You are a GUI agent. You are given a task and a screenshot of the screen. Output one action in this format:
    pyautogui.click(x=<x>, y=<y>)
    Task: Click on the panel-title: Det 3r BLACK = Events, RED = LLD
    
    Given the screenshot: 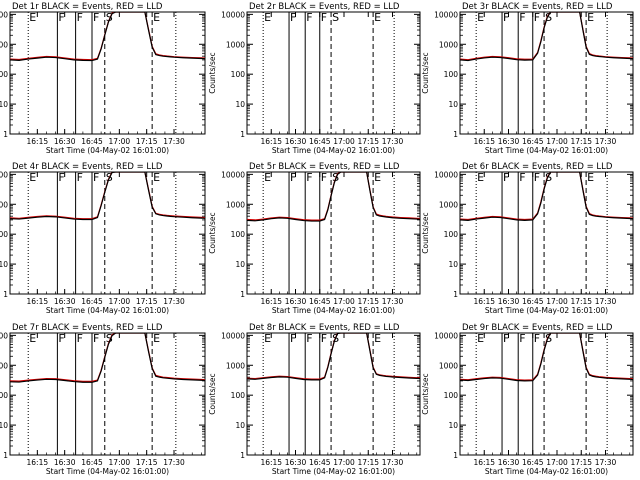 What is the action you would take?
    pyautogui.click(x=537, y=7)
    